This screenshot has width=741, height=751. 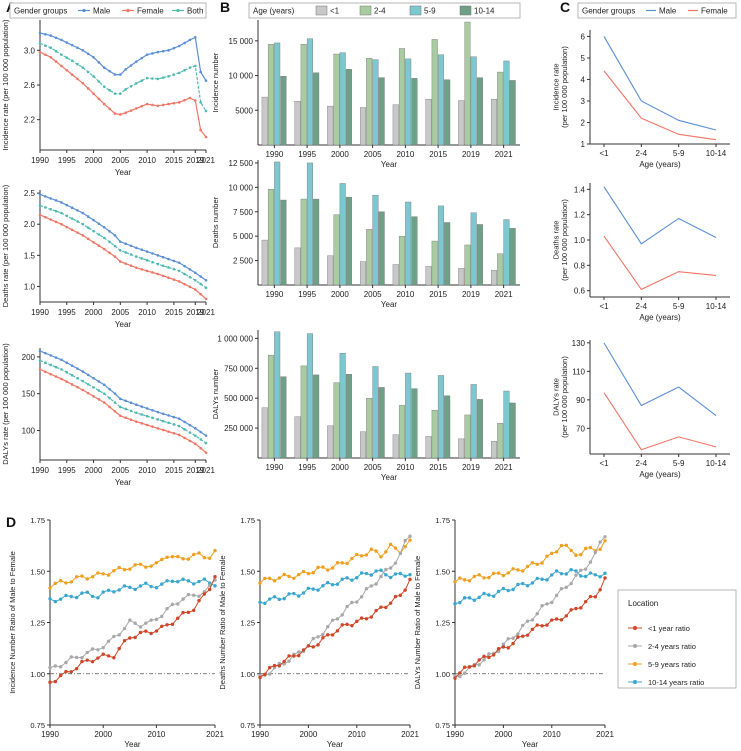 I want to click on A2-y-tick-label: 1.0, so click(x=30, y=286).